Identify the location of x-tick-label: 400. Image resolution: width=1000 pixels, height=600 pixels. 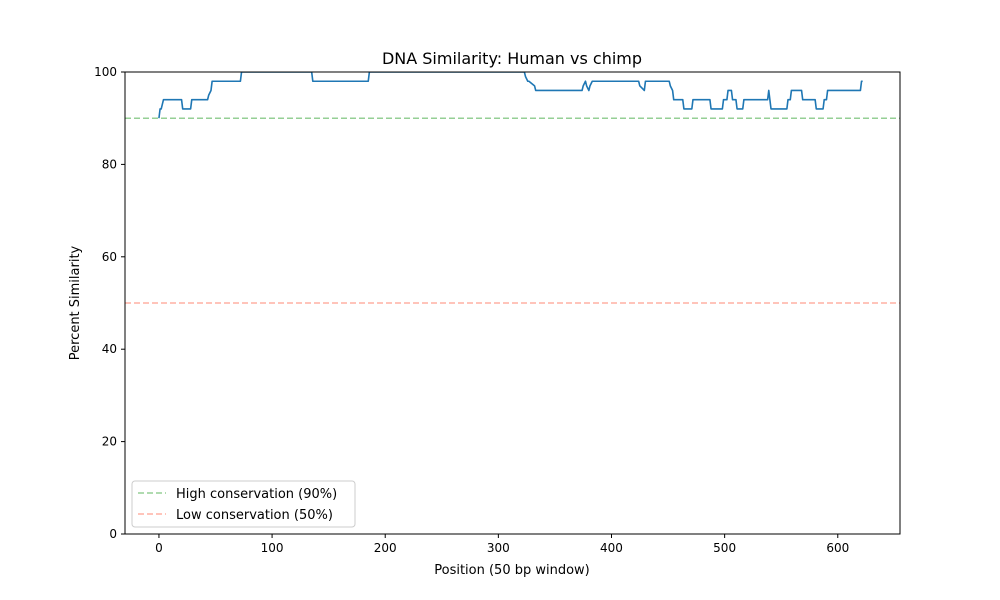
(611, 548).